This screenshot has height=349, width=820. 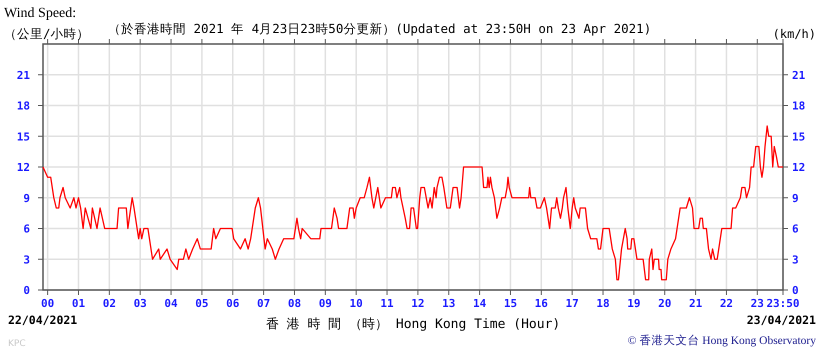 I want to click on text: © 香港天文台 Hong Kong Observatory, so click(x=722, y=340).